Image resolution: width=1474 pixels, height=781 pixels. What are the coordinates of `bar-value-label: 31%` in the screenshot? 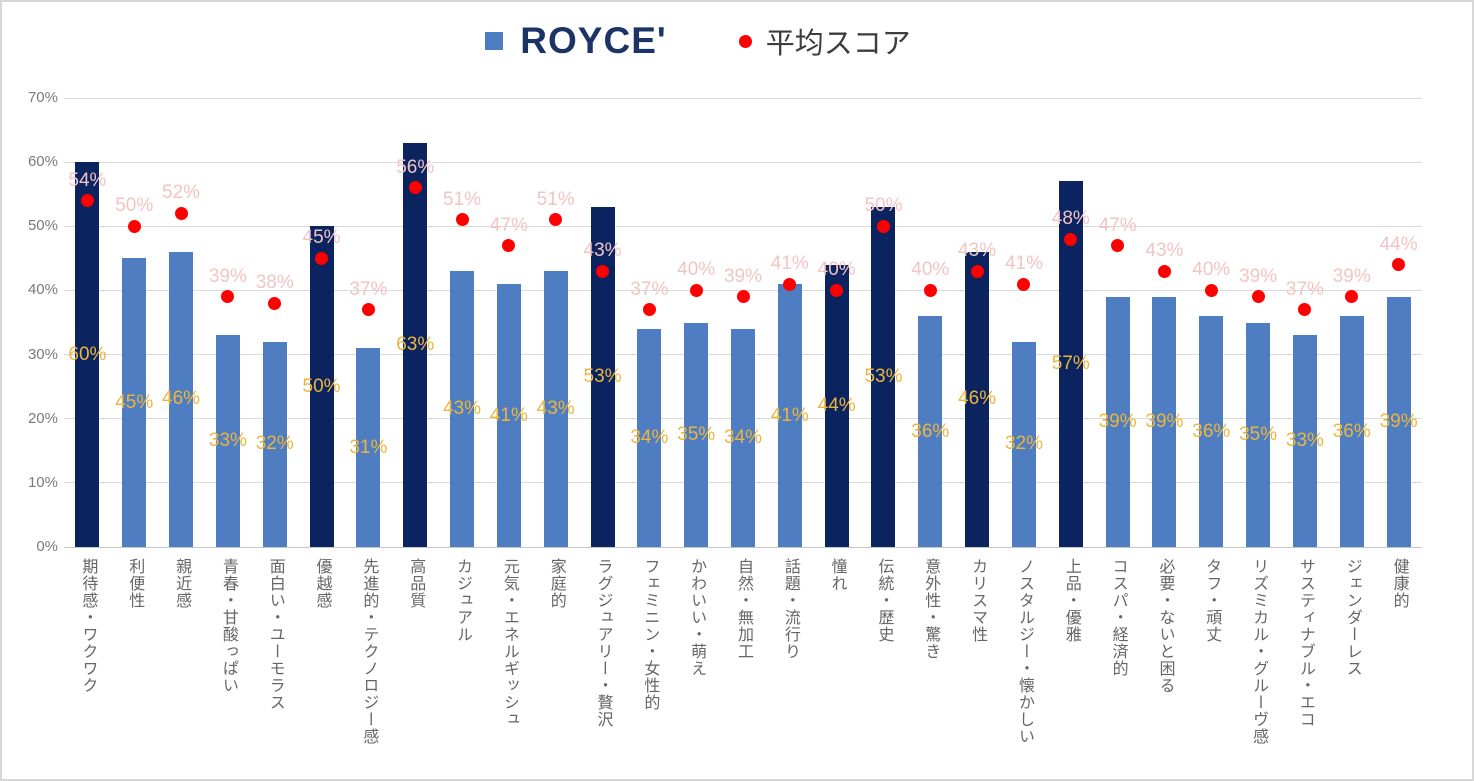 It's located at (368, 447).